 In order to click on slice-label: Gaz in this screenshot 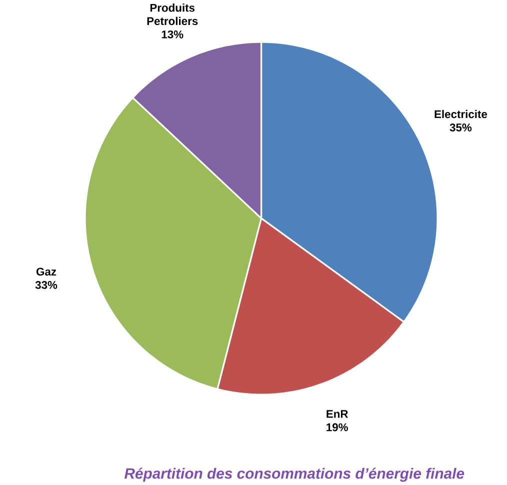, I will do `click(46, 272)`.